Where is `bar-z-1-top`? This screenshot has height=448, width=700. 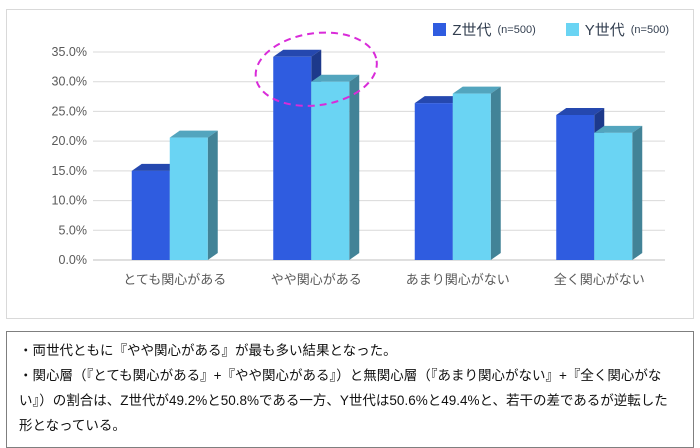 bar-z-1-top is located at coordinates (297, 53).